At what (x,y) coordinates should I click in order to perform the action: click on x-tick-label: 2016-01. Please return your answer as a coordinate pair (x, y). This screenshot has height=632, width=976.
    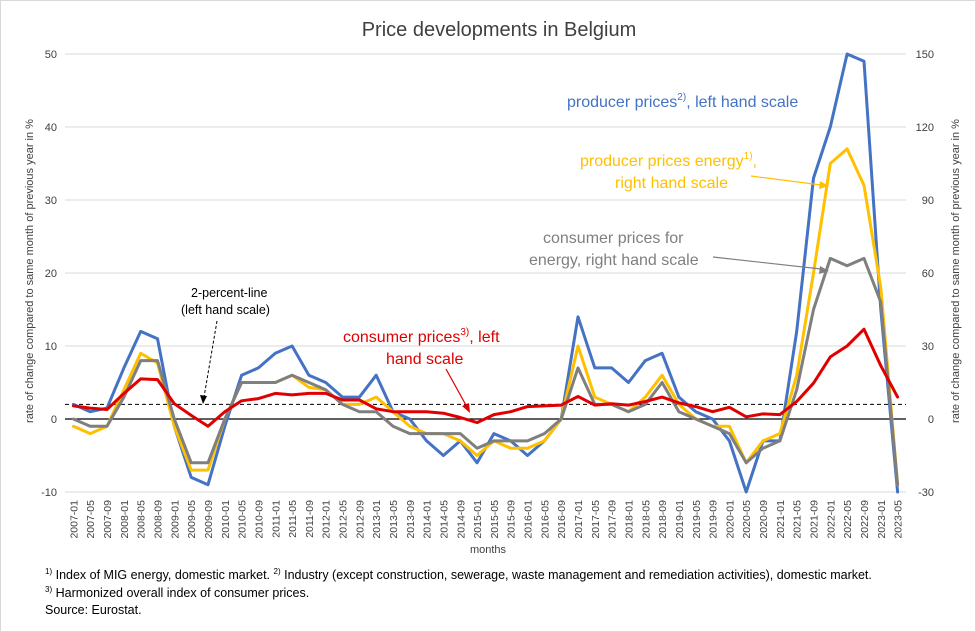
    Looking at the image, I should click on (529, 519).